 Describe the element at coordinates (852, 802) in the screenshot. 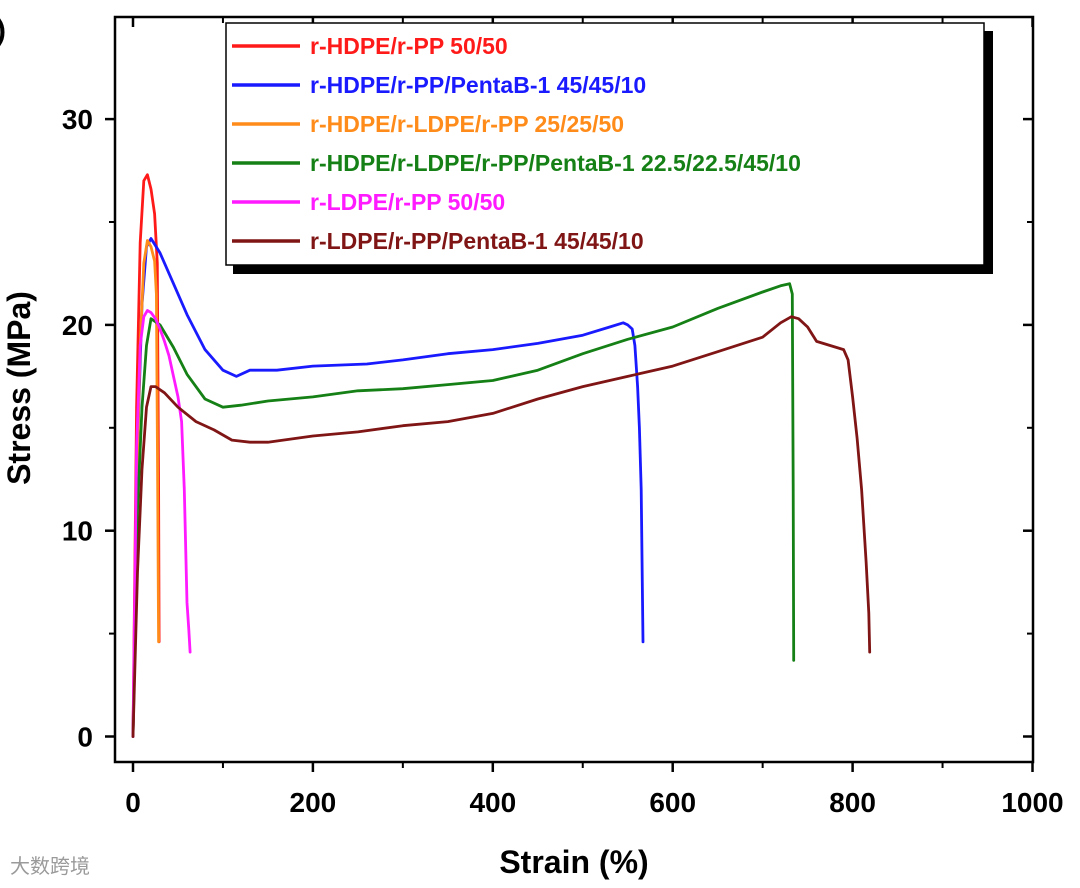

I see `x-tick-label: 800` at that location.